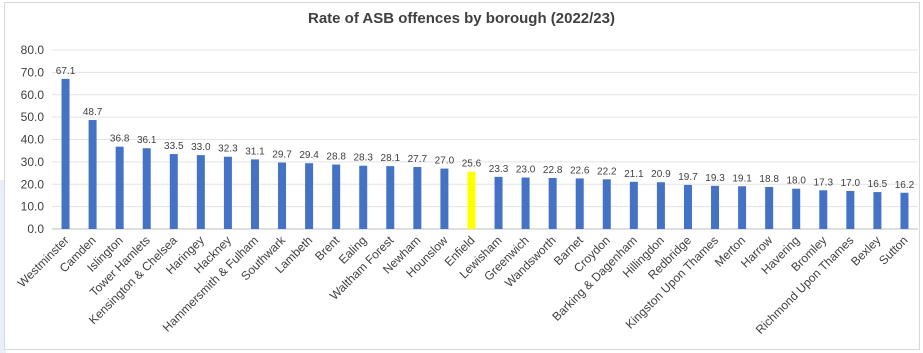  What do you see at coordinates (309, 155) in the screenshot?
I see `data-label: 29.4` at bounding box center [309, 155].